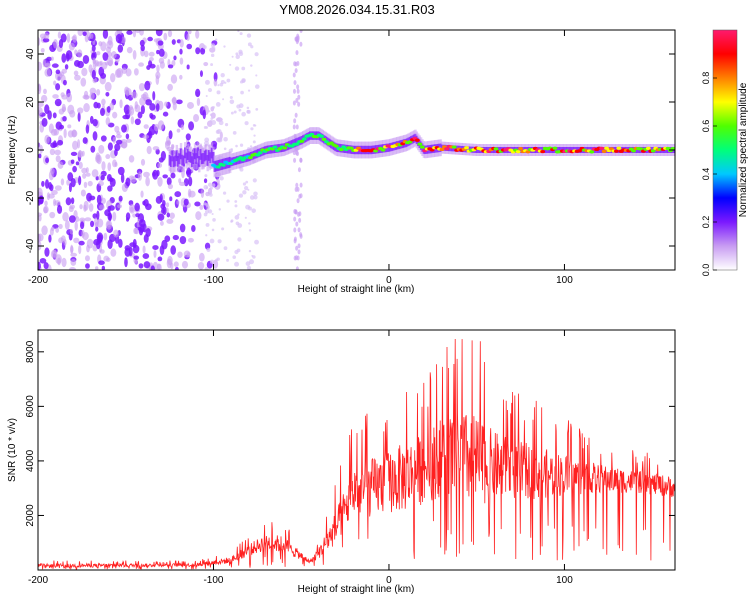  What do you see at coordinates (564, 280) in the screenshot?
I see `x-tick-label: 100` at bounding box center [564, 280].